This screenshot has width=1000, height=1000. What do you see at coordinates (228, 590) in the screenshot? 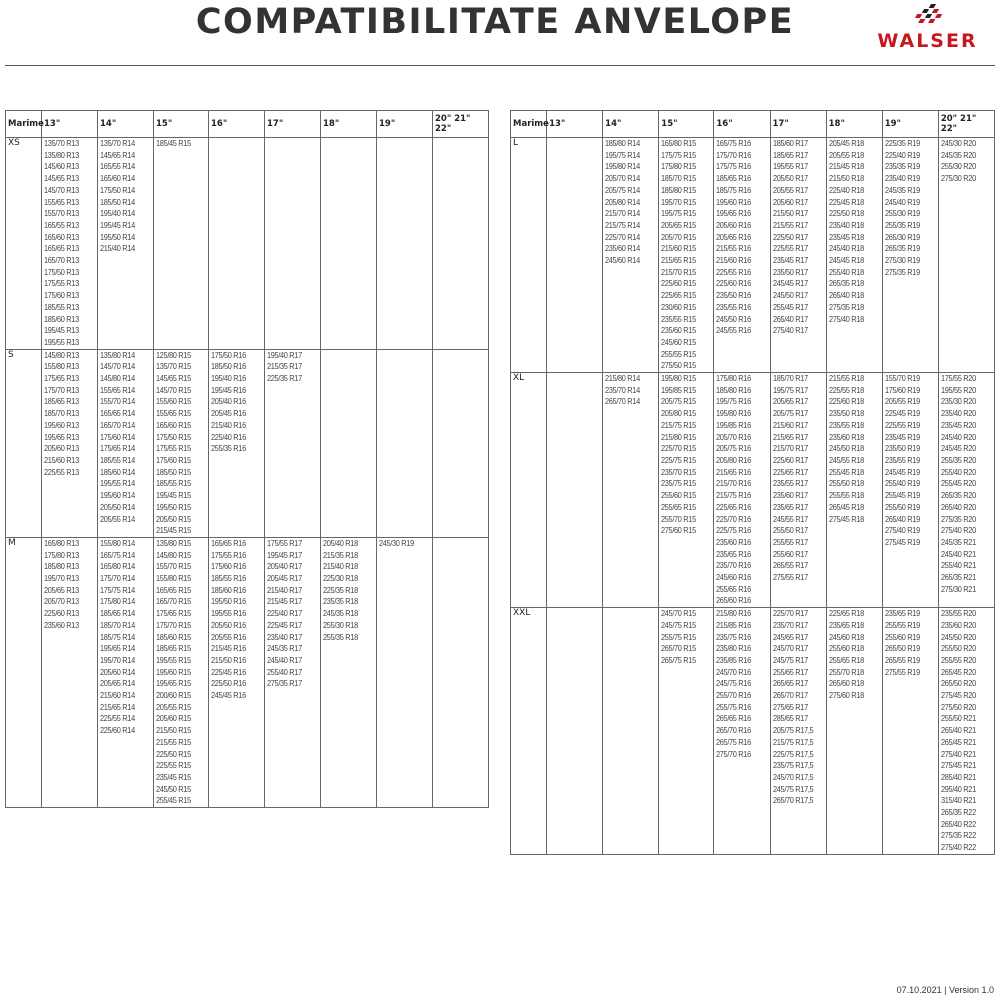
I see `tire-size: 185/60 R16` at bounding box center [228, 590].